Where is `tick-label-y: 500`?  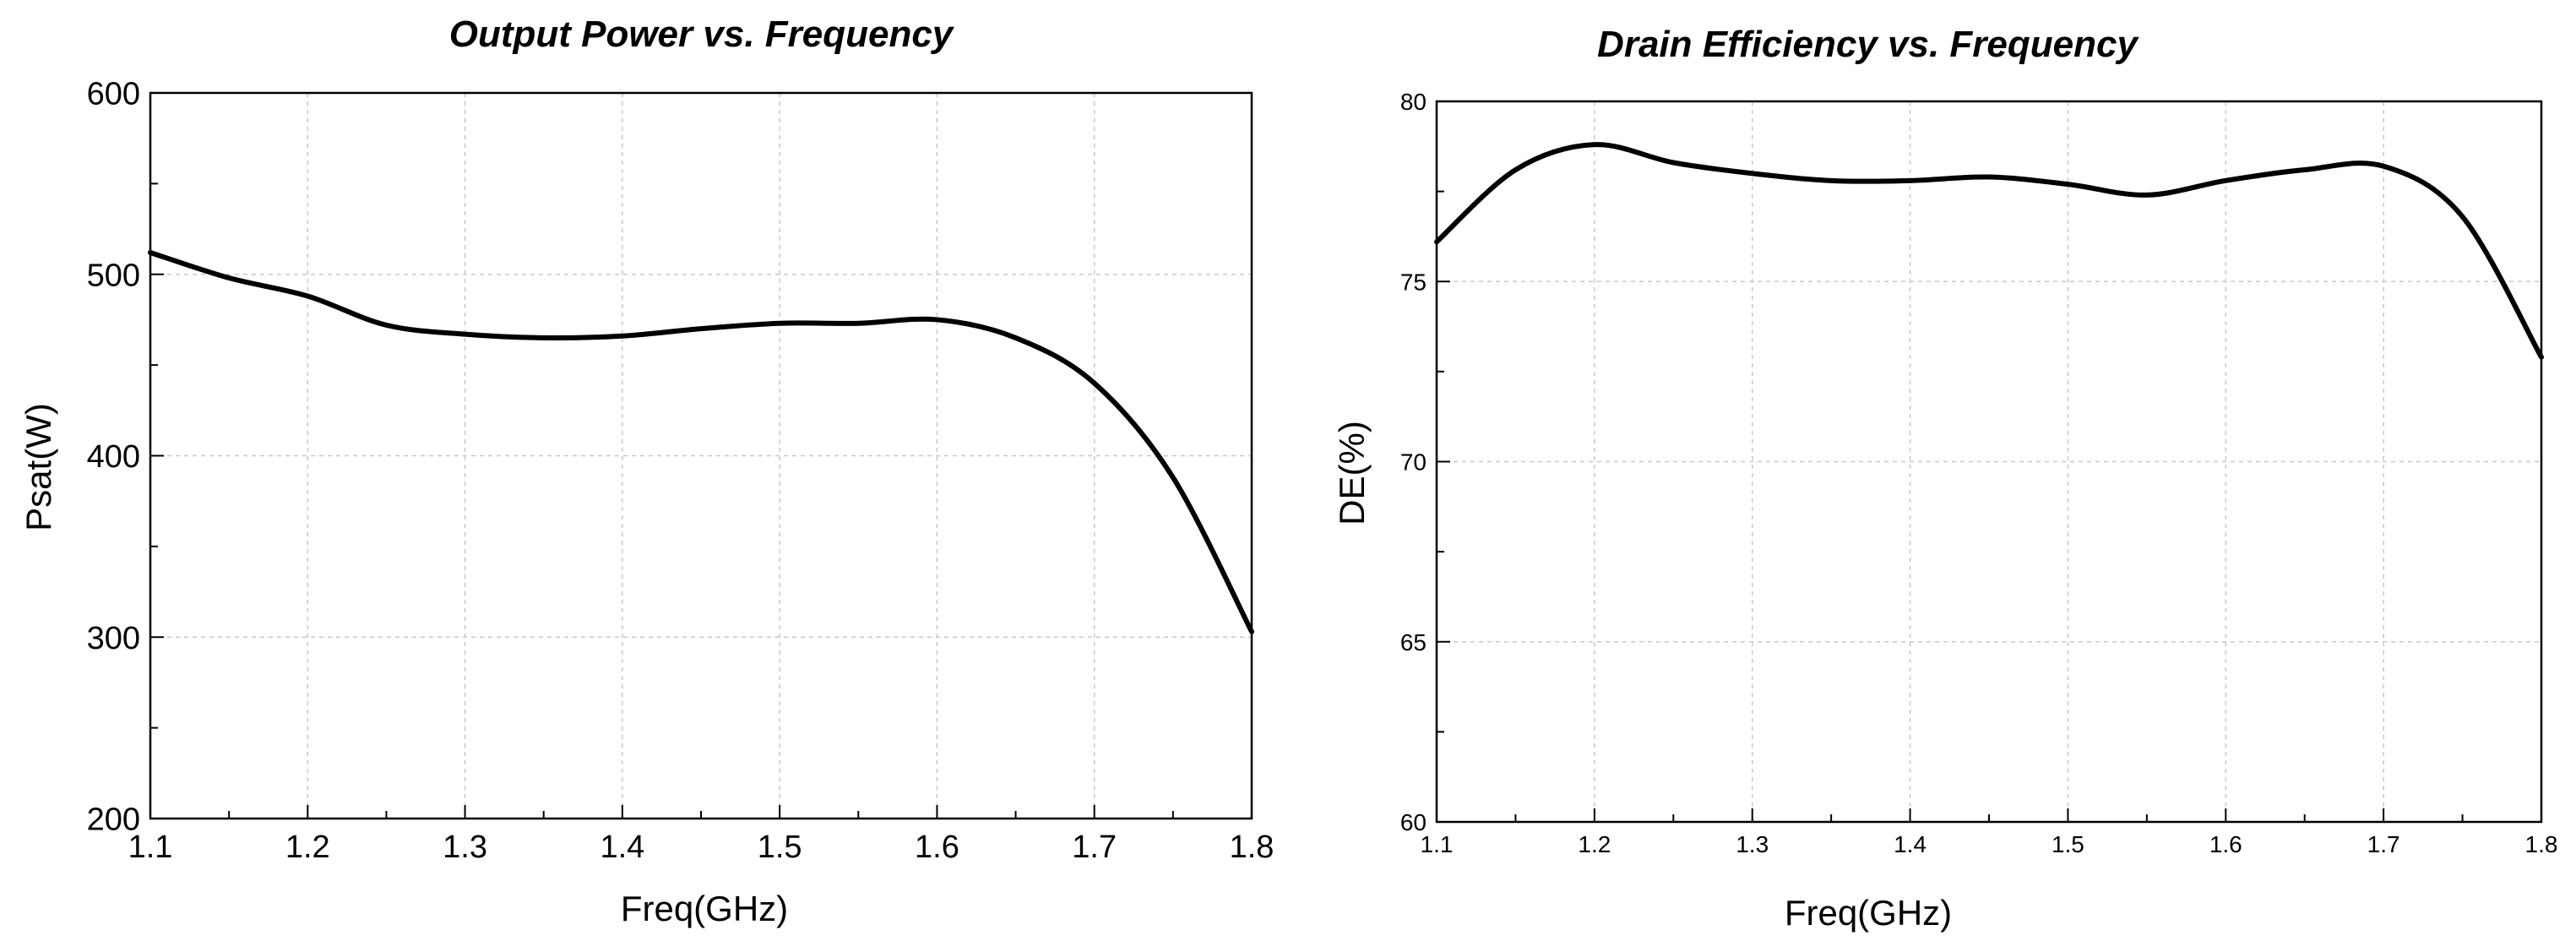 tick-label-y: 500 is located at coordinates (113, 275).